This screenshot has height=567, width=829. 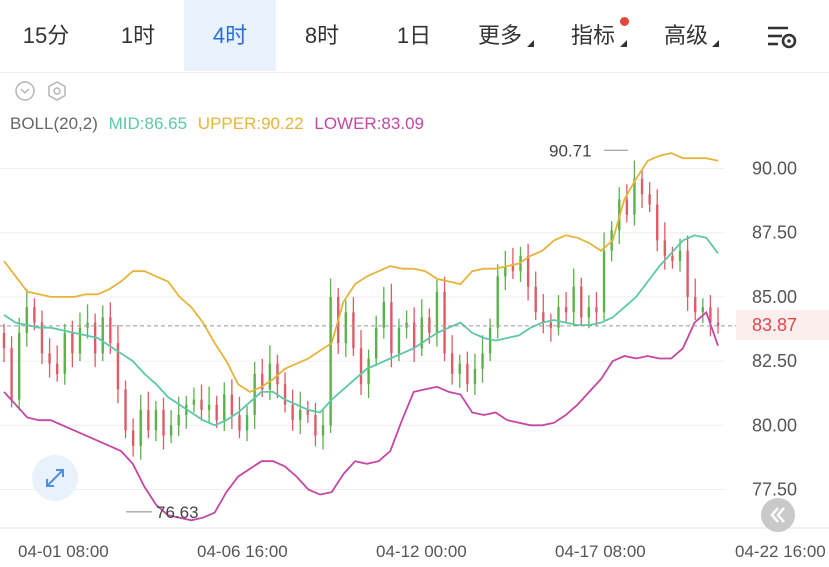 I want to click on y-tick-label-2: 85.00, so click(x=774, y=297).